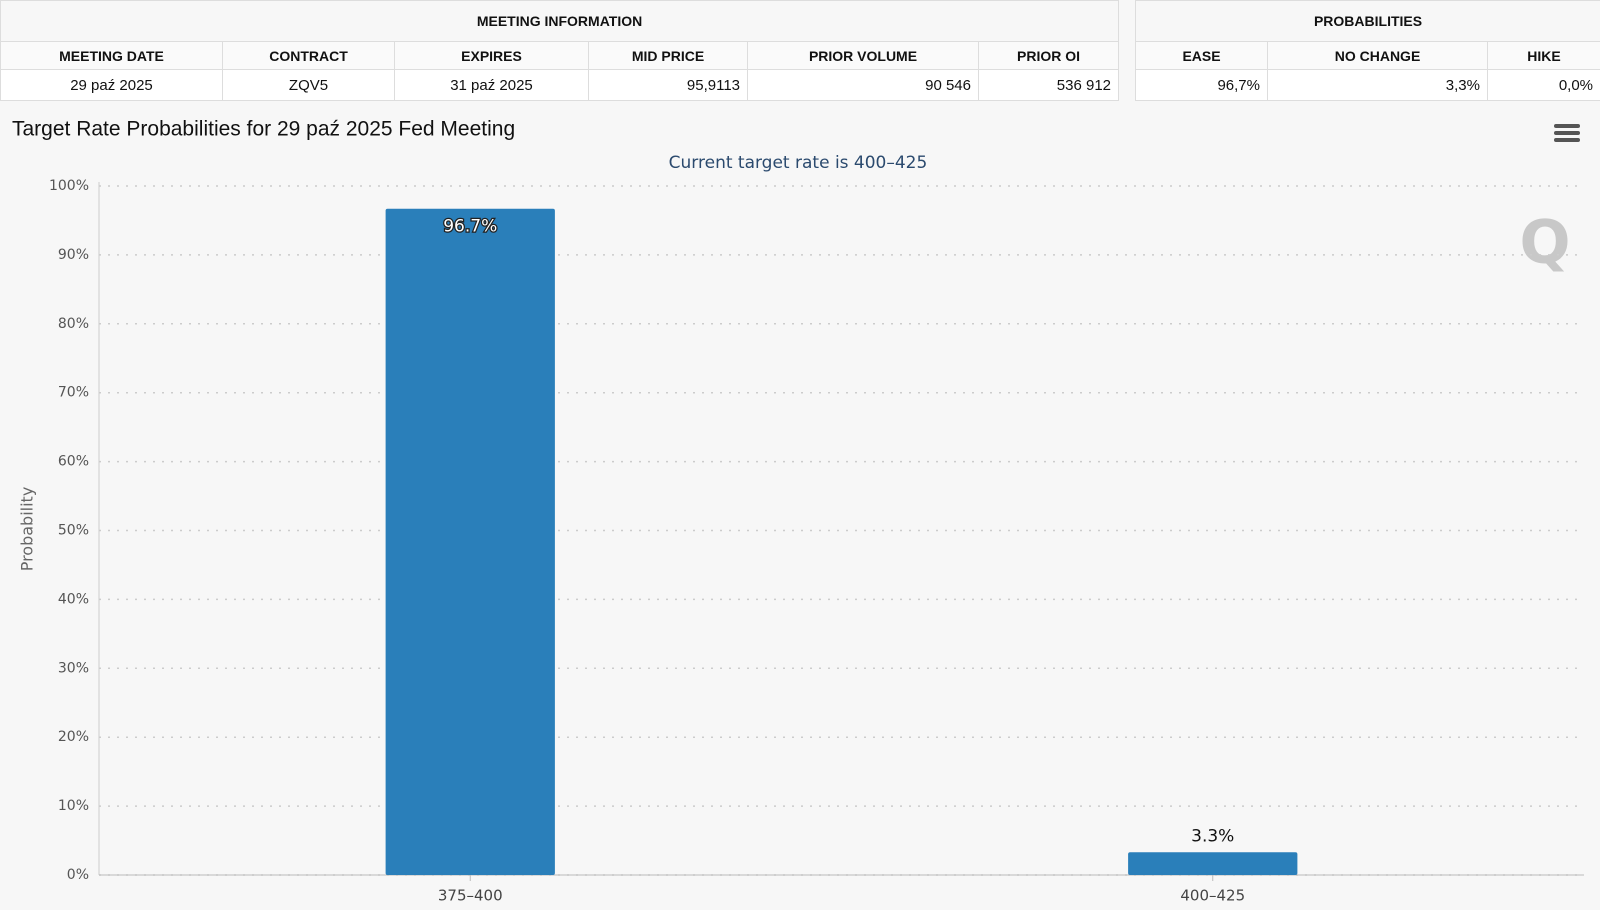 Image resolution: width=1600 pixels, height=910 pixels. What do you see at coordinates (73, 324) in the screenshot?
I see `y-tick-label: 80%` at bounding box center [73, 324].